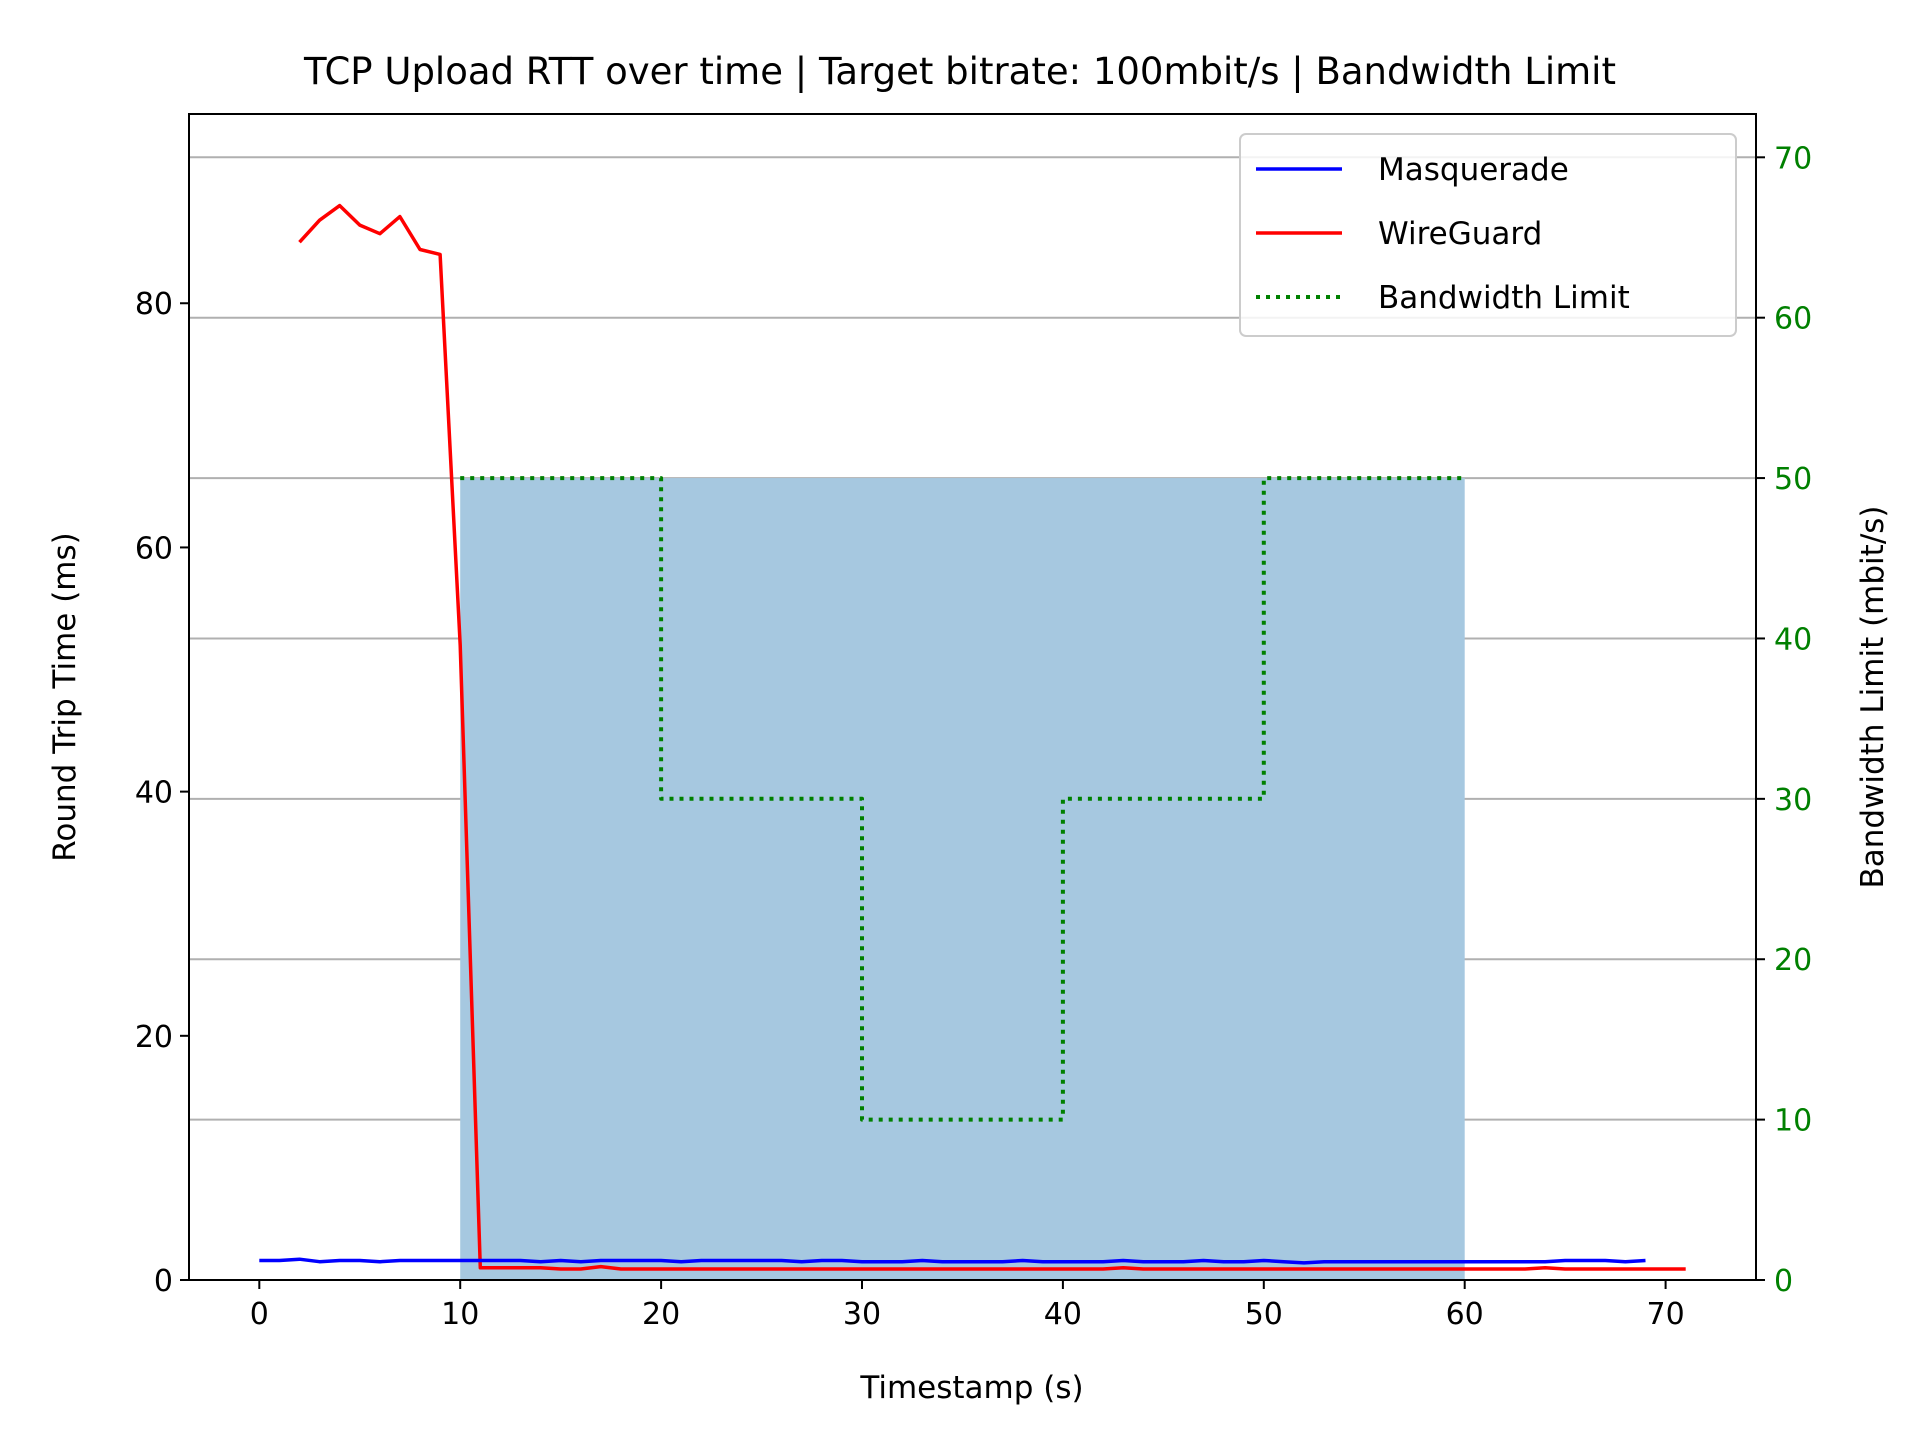 Image resolution: width=1920 pixels, height=1440 pixels. I want to click on x-axis-title: Timestamp (s), so click(971, 1388).